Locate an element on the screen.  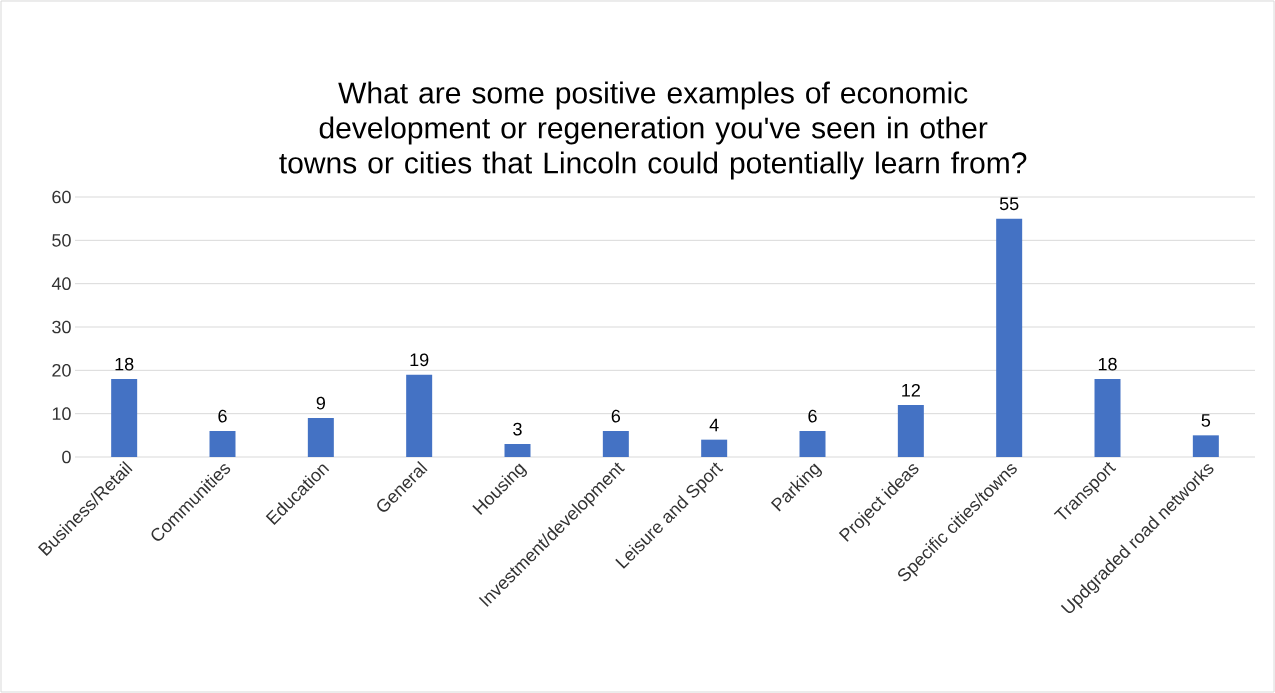
y-tick-label: 60 is located at coordinates (61, 197).